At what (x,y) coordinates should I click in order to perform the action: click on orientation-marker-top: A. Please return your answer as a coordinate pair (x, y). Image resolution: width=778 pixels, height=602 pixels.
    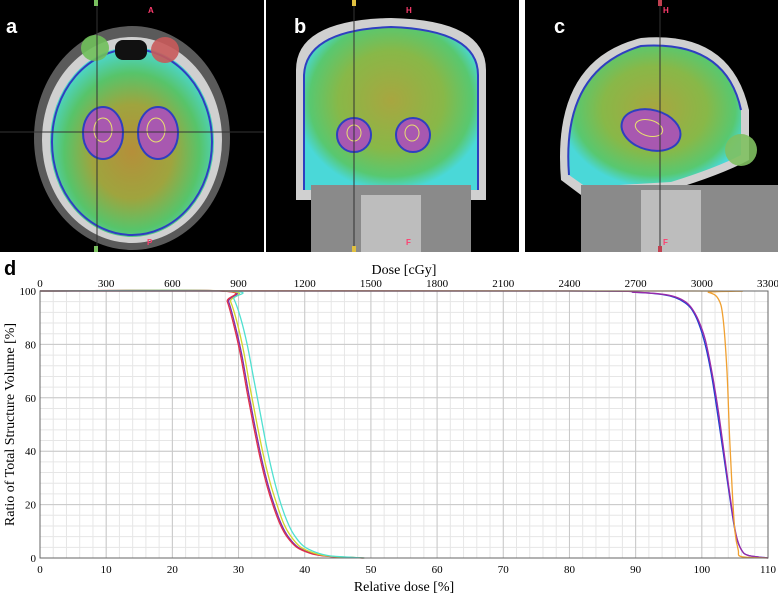
    Looking at the image, I should click on (151, 10).